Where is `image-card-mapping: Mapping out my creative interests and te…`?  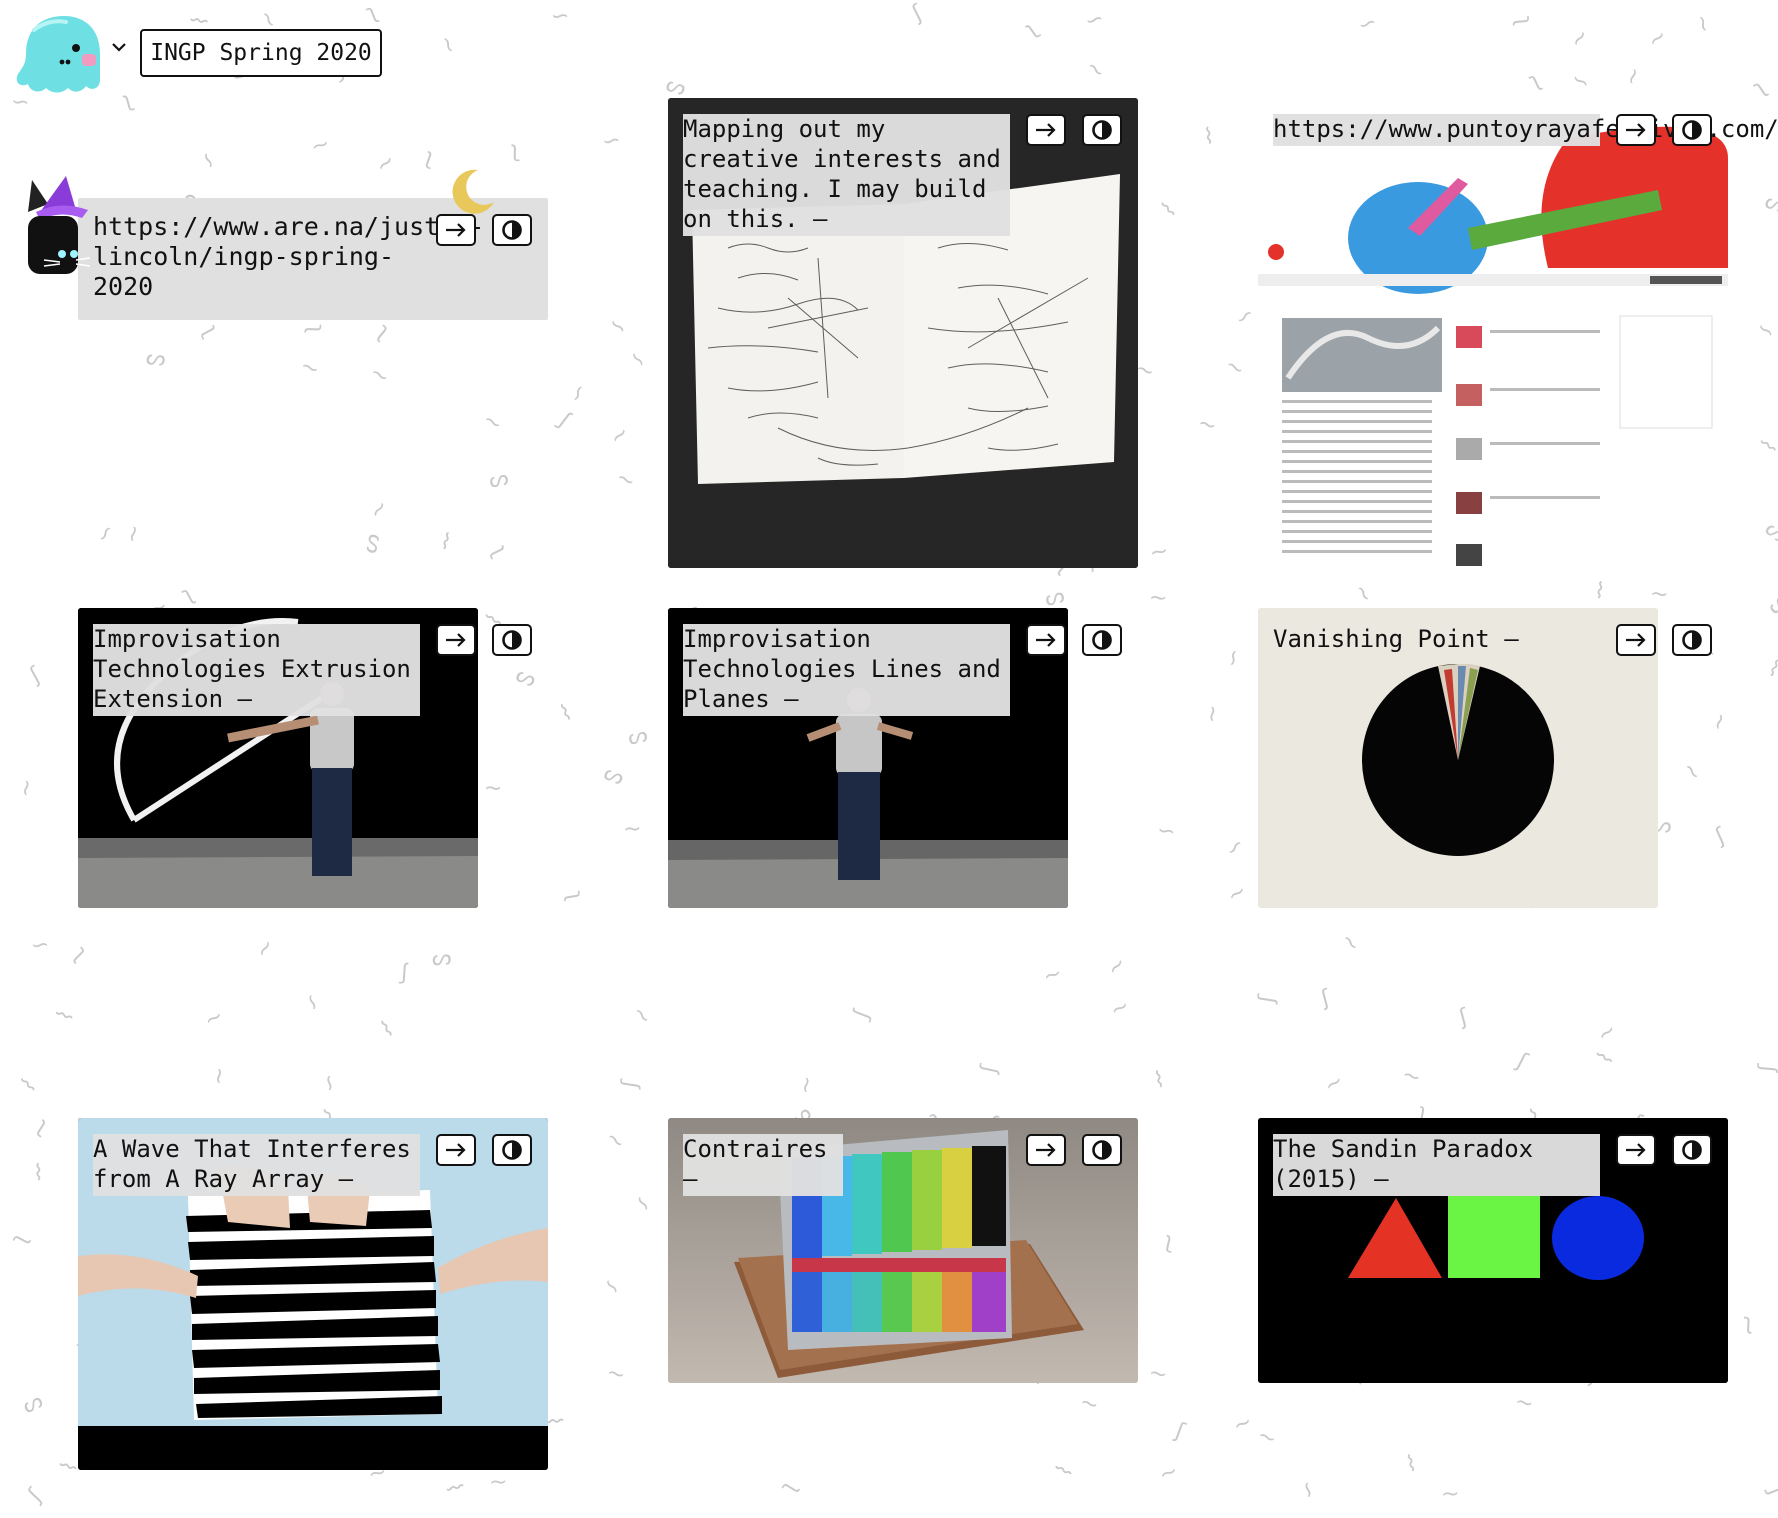 image-card-mapping: Mapping out my creative interests and te… is located at coordinates (903, 333).